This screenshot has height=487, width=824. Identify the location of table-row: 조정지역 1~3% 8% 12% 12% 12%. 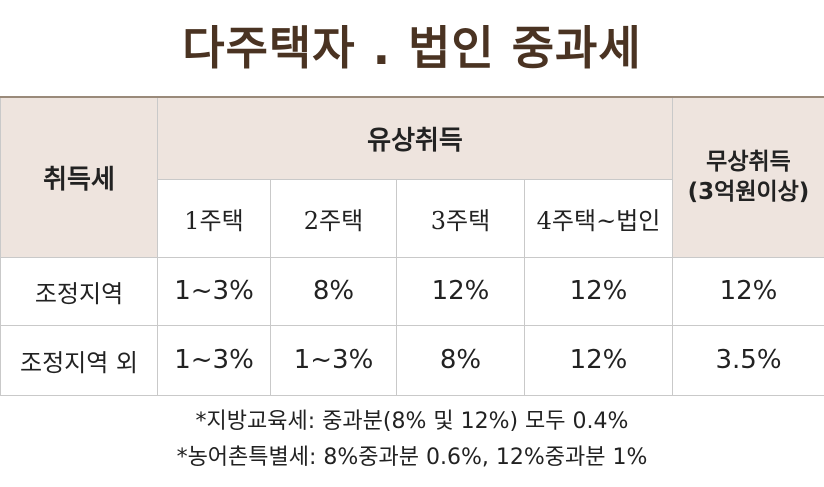
(412, 291).